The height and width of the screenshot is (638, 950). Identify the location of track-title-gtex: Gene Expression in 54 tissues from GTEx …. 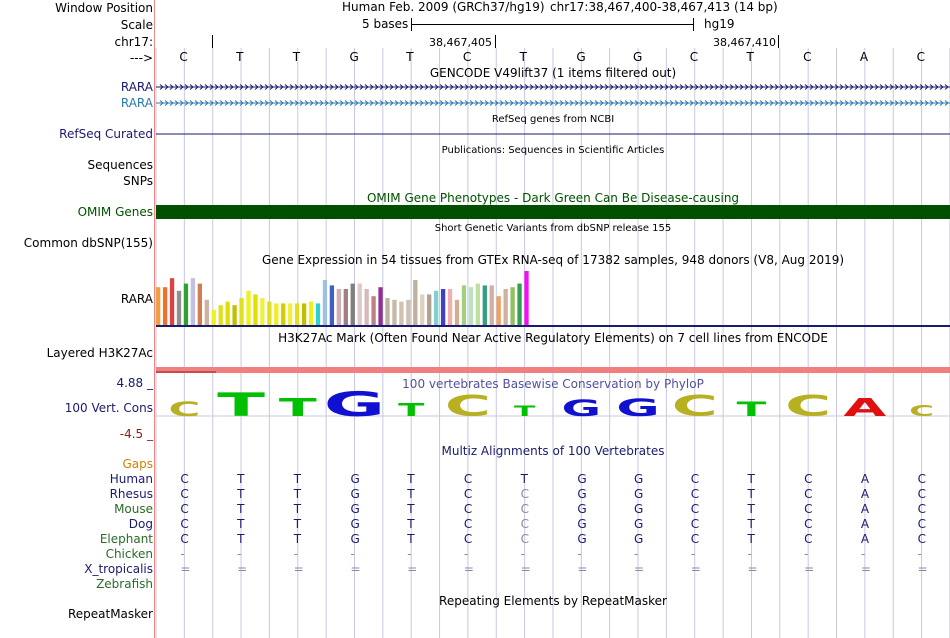
(553, 260).